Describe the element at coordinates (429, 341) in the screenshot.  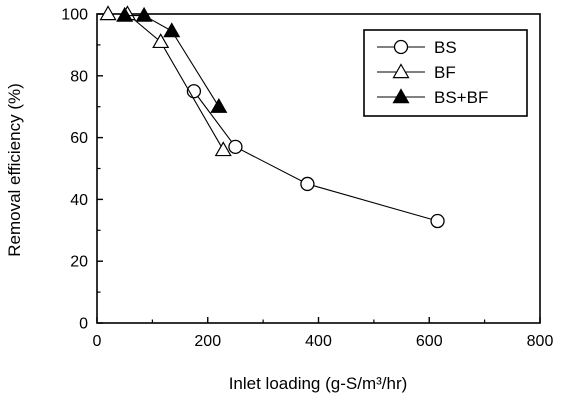
I see `x-tick-label: 600` at that location.